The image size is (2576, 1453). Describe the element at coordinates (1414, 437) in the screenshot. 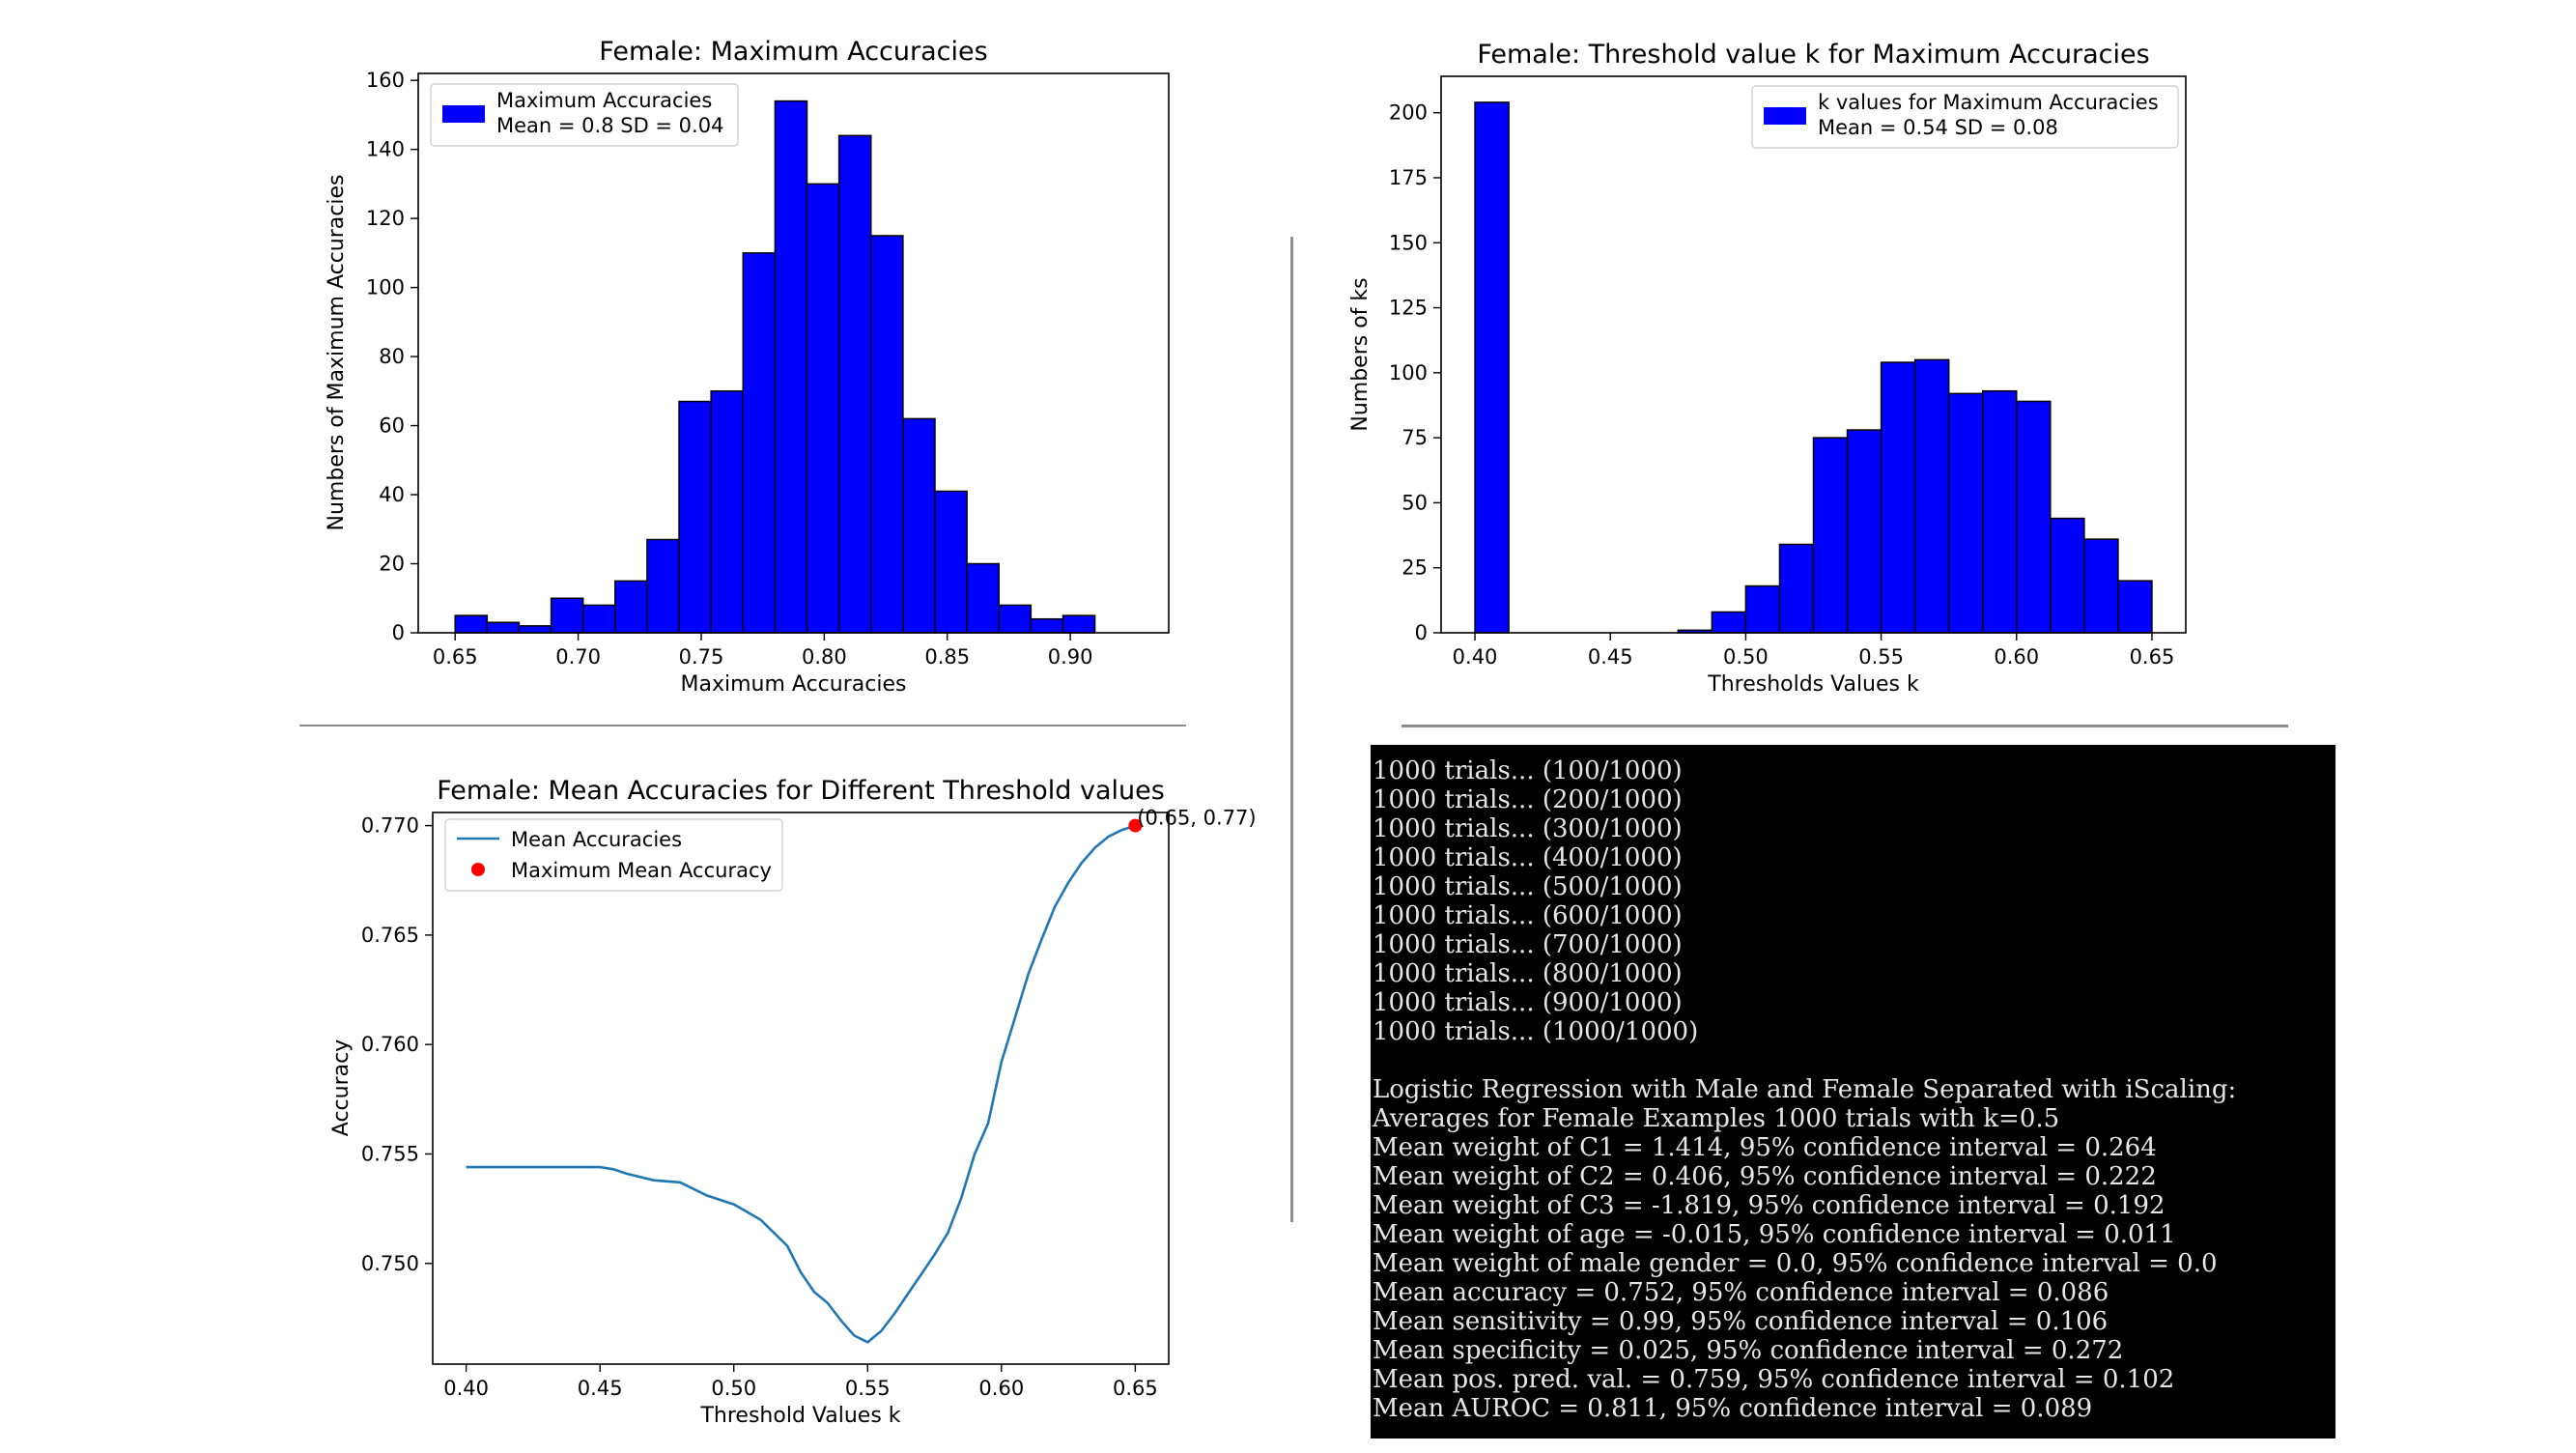

I see `hist-threshold-ytick-label: 75` at that location.